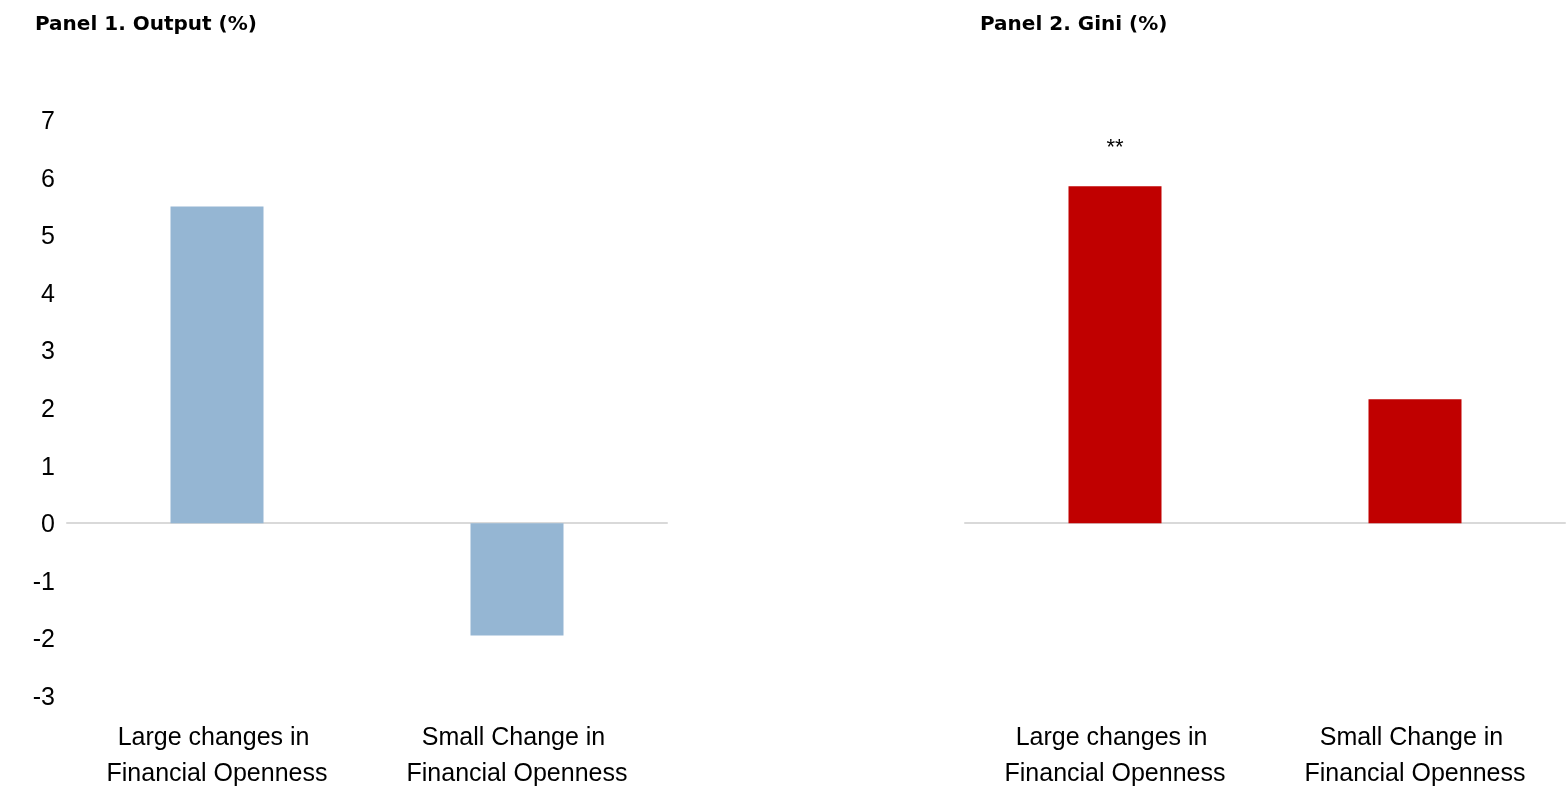 The image size is (1567, 790). What do you see at coordinates (48, 292) in the screenshot?
I see `y-tick-label: 4` at bounding box center [48, 292].